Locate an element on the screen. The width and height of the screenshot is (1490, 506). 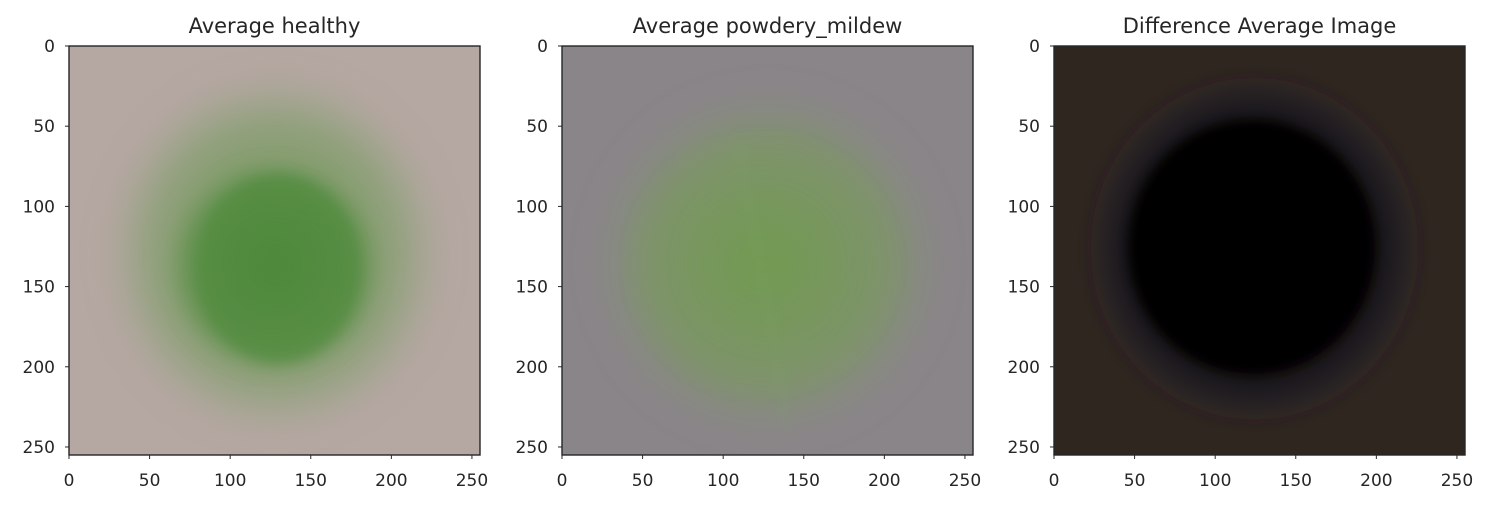
difference-core is located at coordinates (1251, 246).